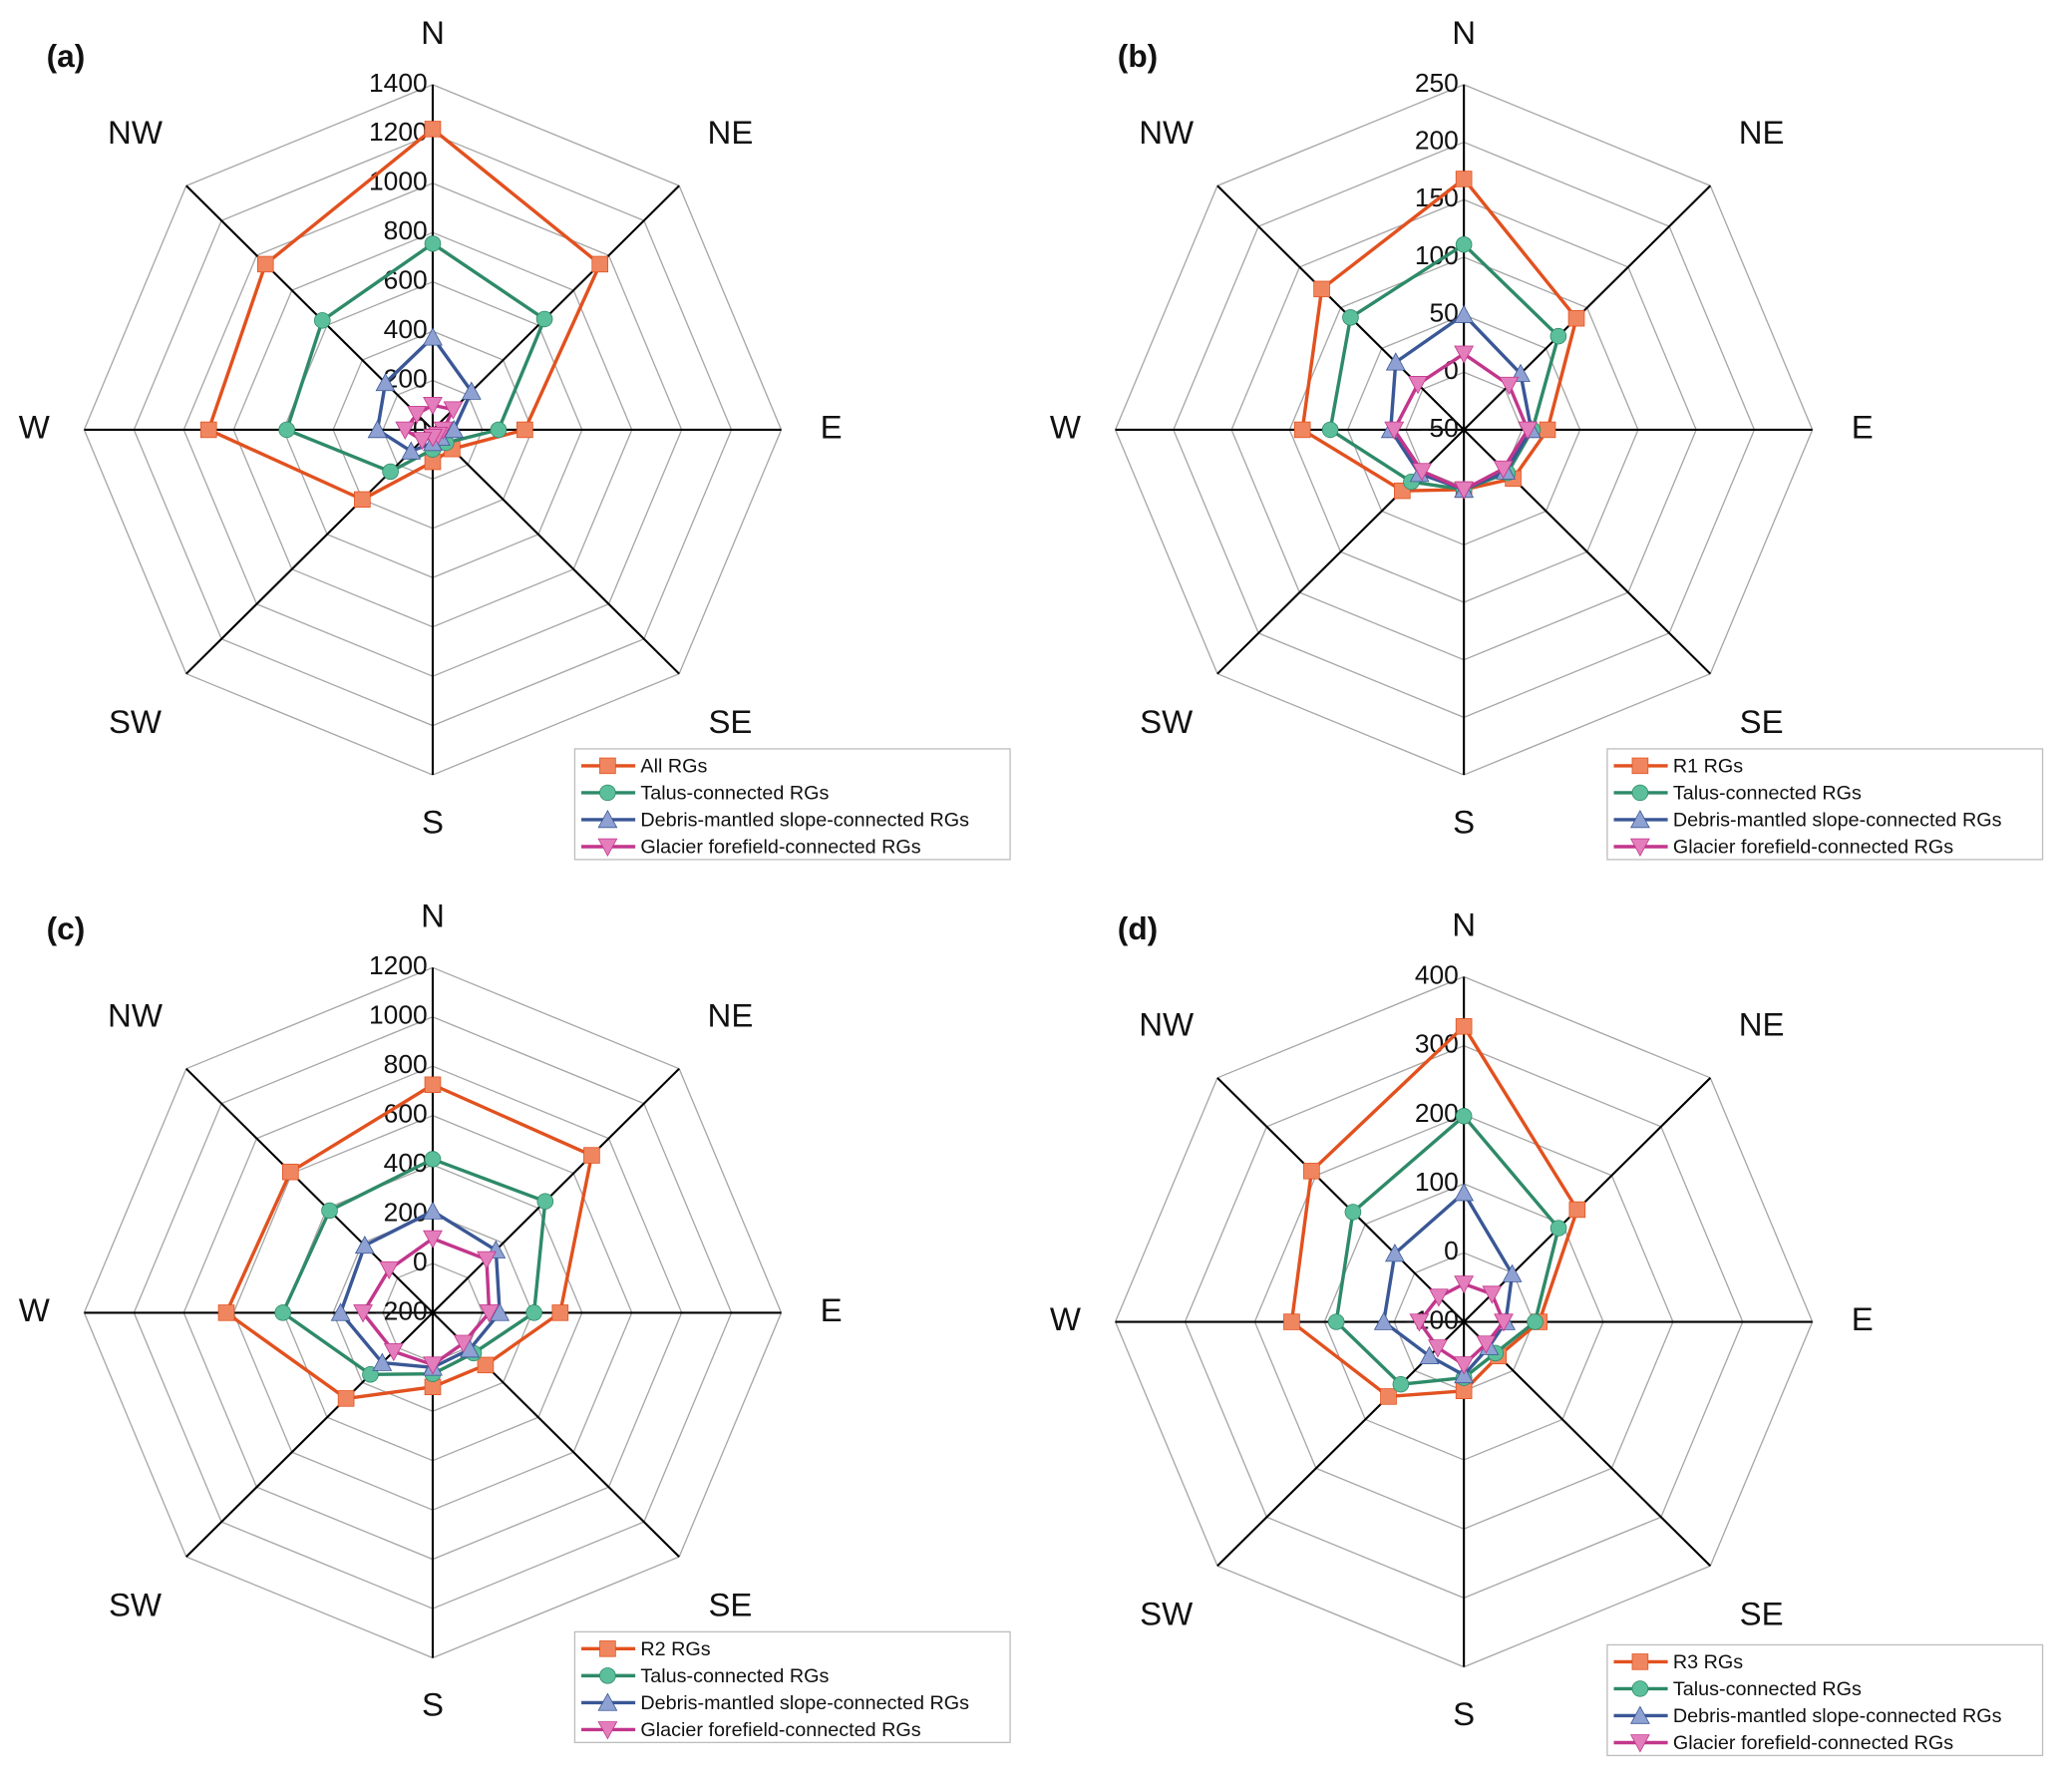  What do you see at coordinates (1708, 1662) in the screenshot?
I see `legend-label: R3 RGs` at bounding box center [1708, 1662].